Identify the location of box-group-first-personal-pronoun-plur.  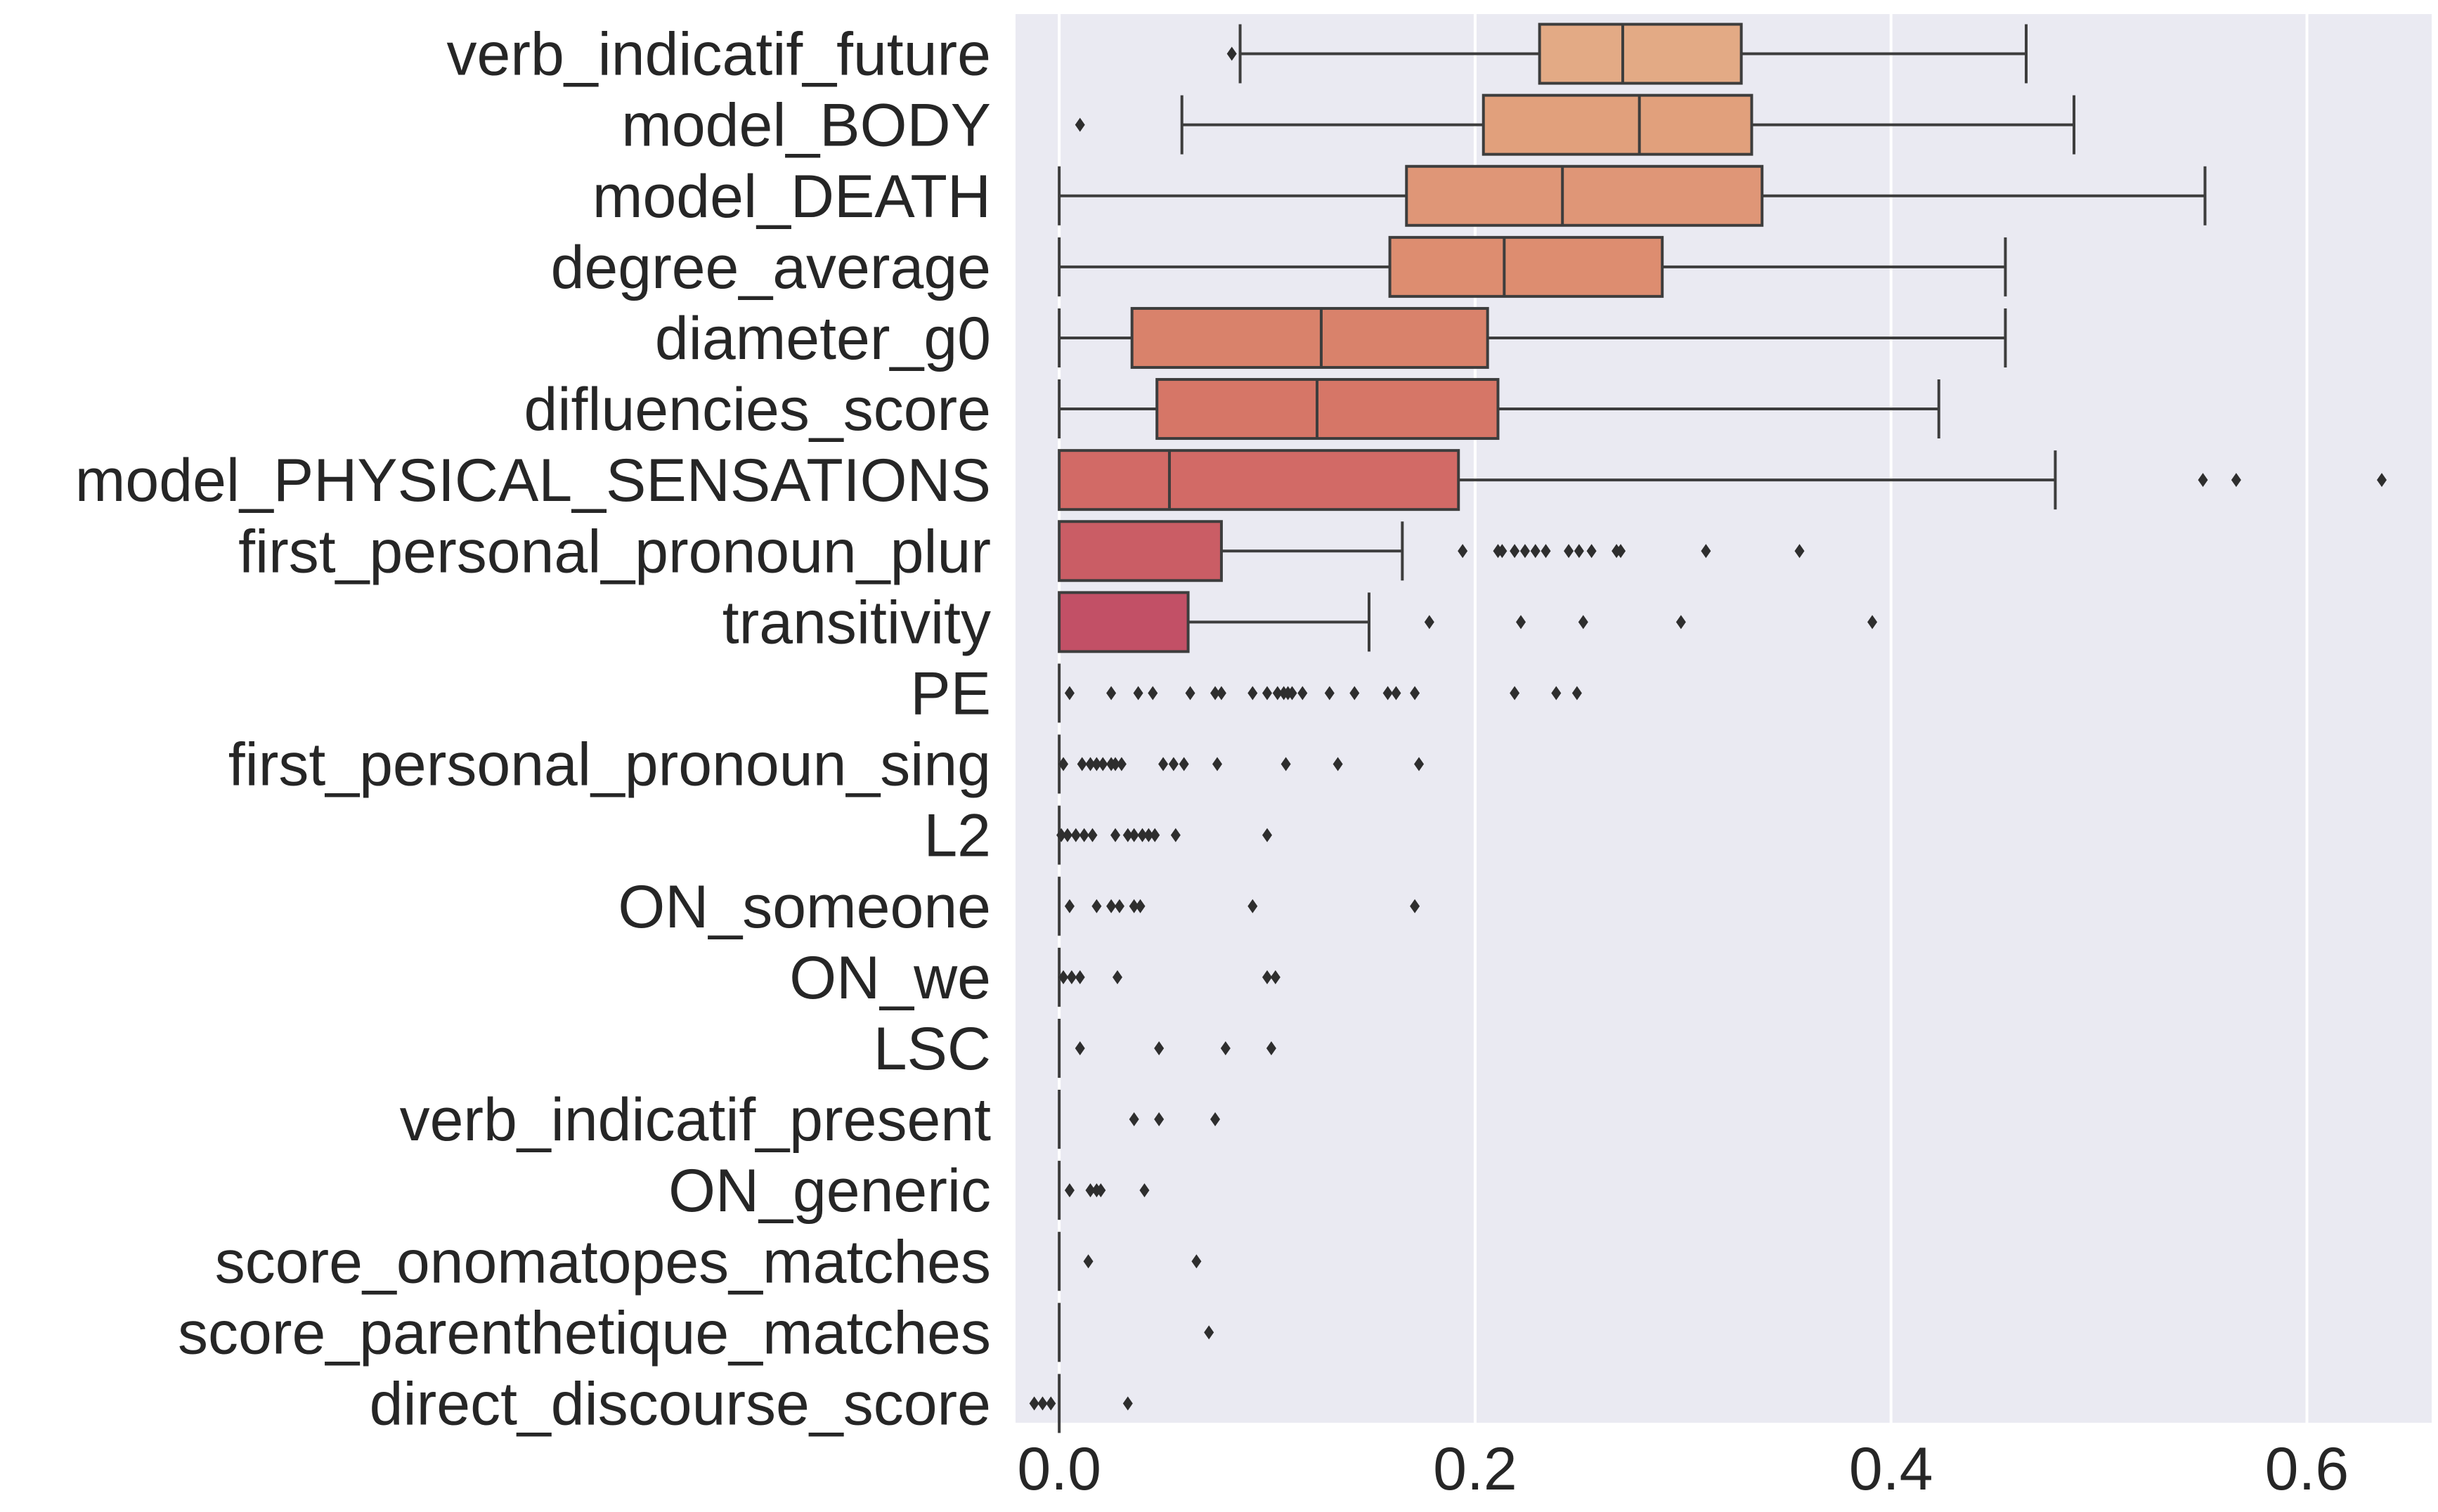
(1431, 551).